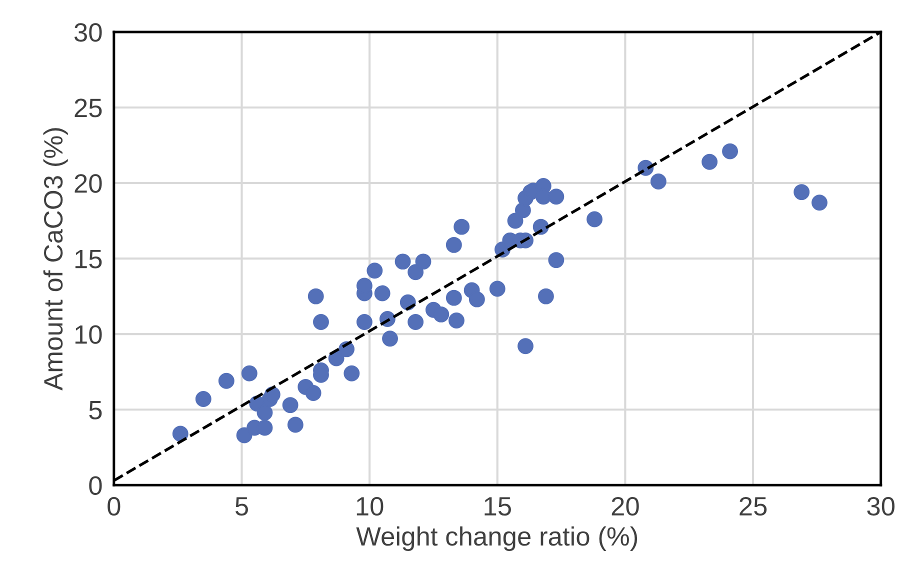  Describe the element at coordinates (625, 506) in the screenshot. I see `x-tick-label: 20` at that location.